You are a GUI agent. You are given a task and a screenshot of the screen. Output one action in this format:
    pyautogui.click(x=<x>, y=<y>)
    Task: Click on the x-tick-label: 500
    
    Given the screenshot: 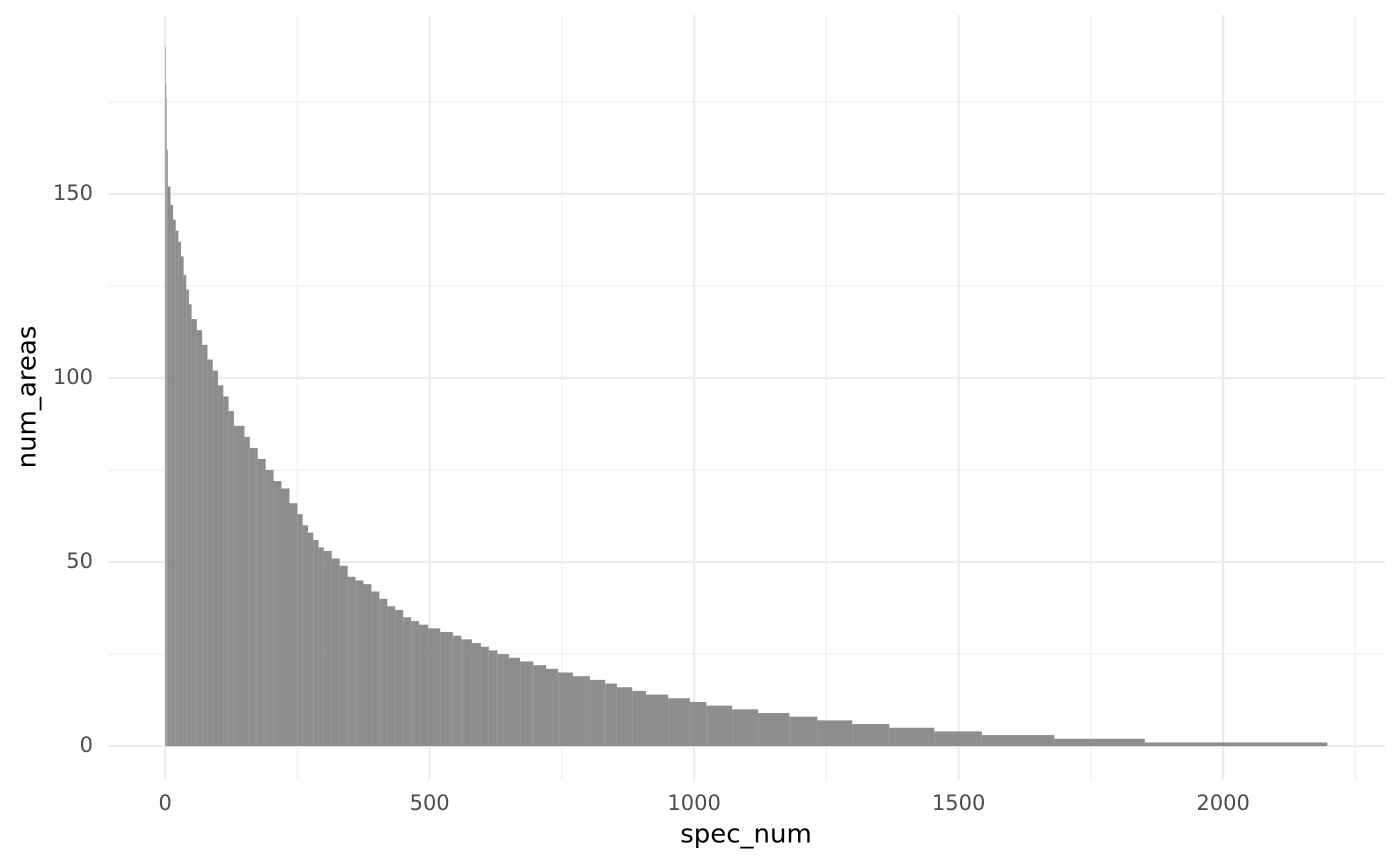 What is the action you would take?
    pyautogui.click(x=430, y=803)
    